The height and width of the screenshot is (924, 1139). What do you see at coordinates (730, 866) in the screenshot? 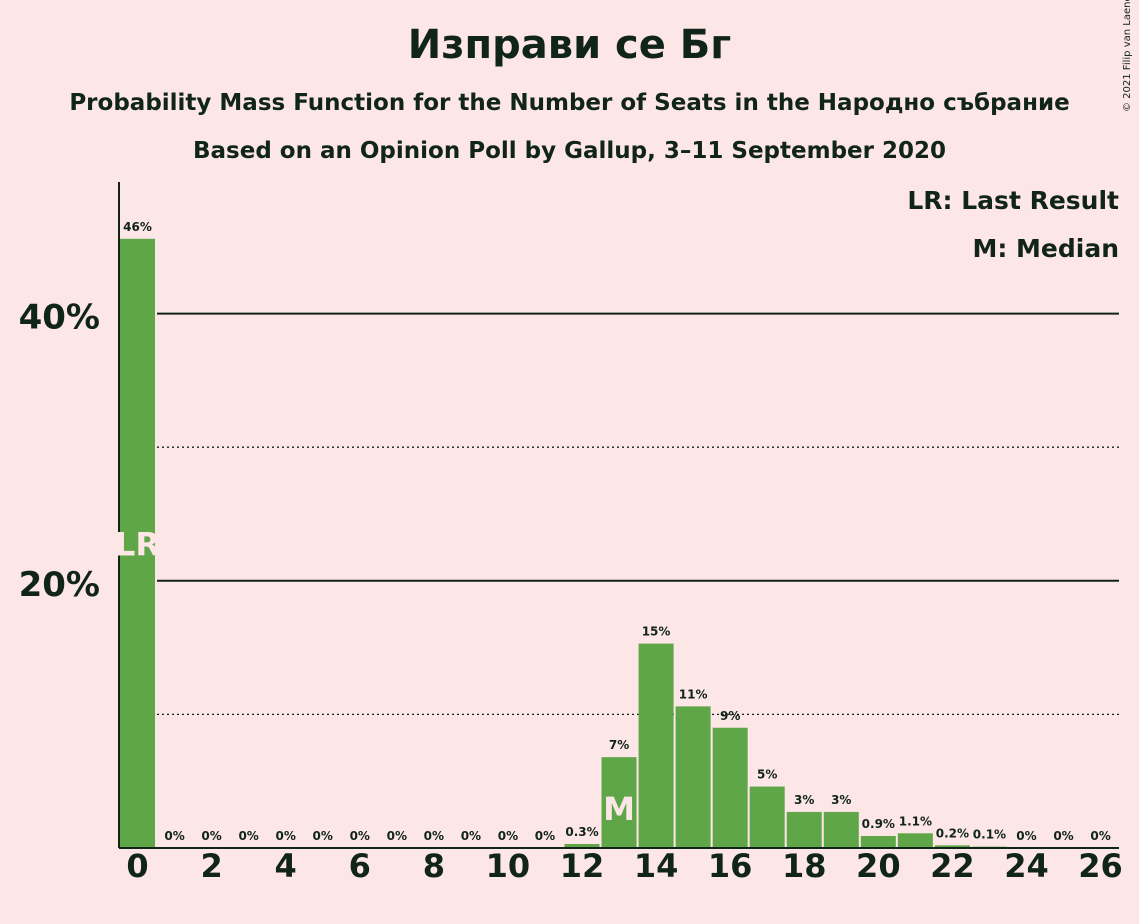
I see `x-tick-label: 16` at bounding box center [730, 866].